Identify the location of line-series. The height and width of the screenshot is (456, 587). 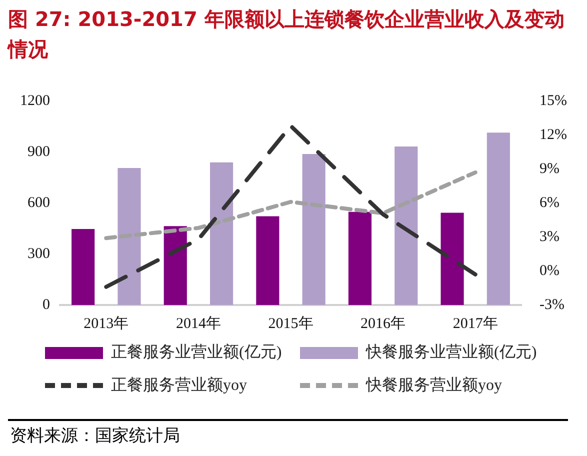
(291, 205).